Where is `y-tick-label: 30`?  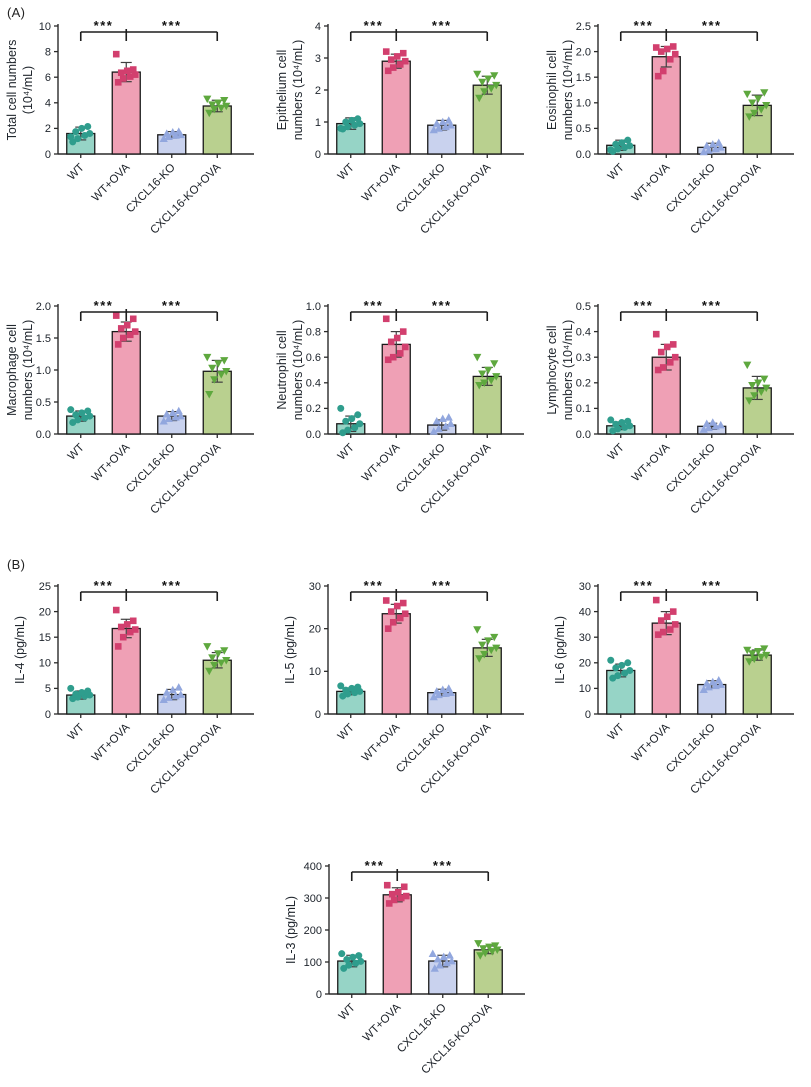 y-tick-label: 30 is located at coordinates (585, 587).